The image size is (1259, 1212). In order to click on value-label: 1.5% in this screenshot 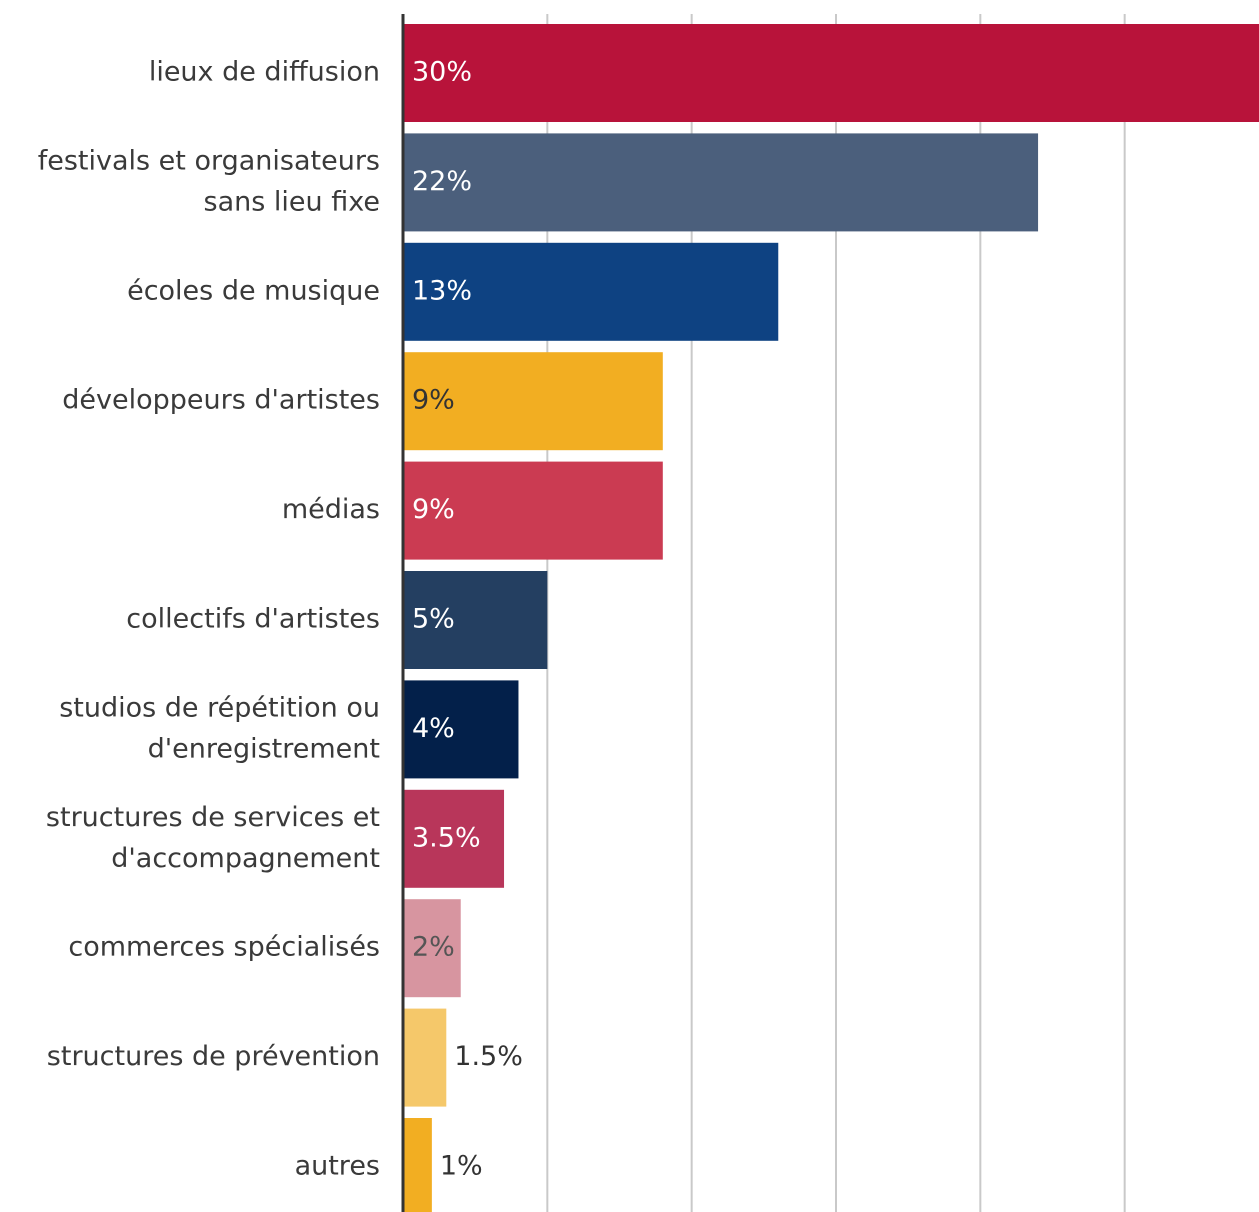, I will do `click(488, 1056)`.